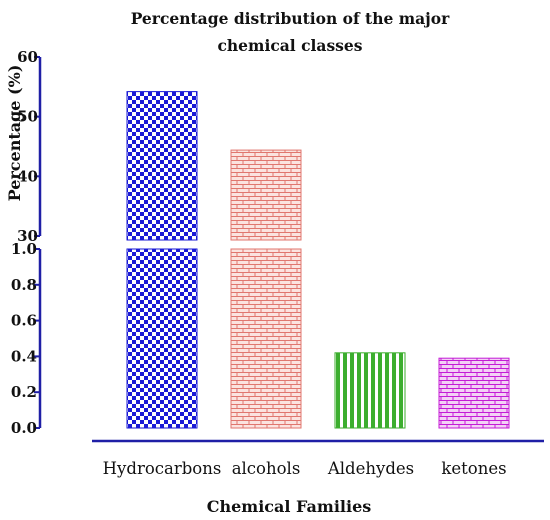  I want to click on y-tick-label: 0.6, so click(24, 321).